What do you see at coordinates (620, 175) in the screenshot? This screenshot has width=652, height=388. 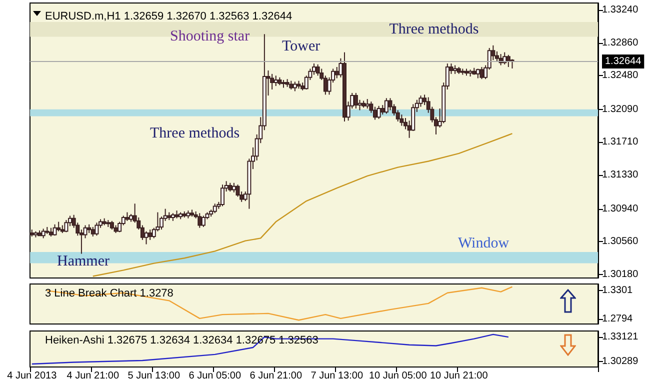 I see `y-tick-label: 1.31330` at bounding box center [620, 175].